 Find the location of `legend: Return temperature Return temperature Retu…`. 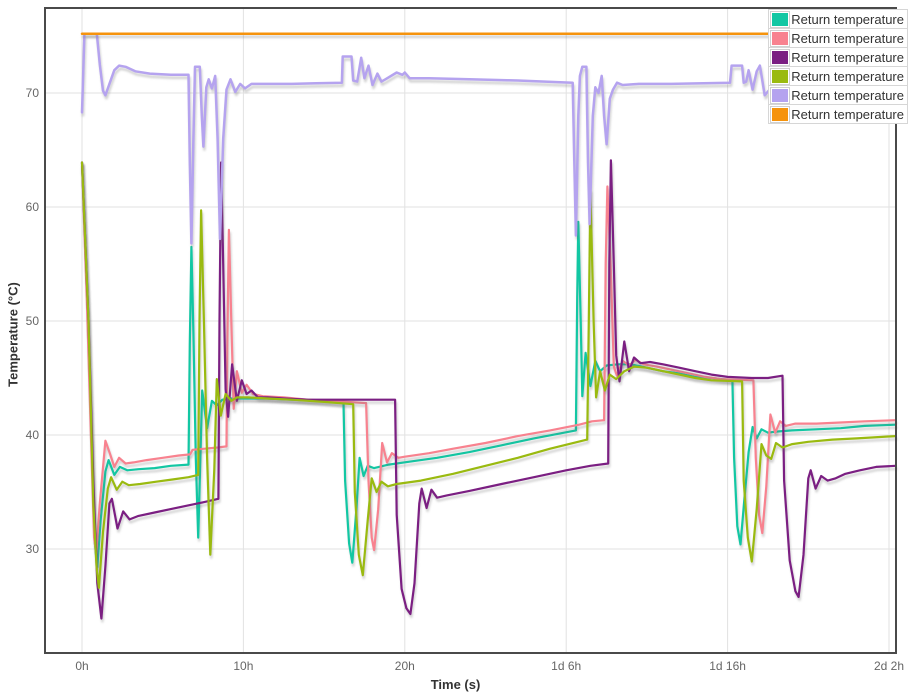

legend: Return temperature Return temperature Retu… is located at coordinates (838, 66).